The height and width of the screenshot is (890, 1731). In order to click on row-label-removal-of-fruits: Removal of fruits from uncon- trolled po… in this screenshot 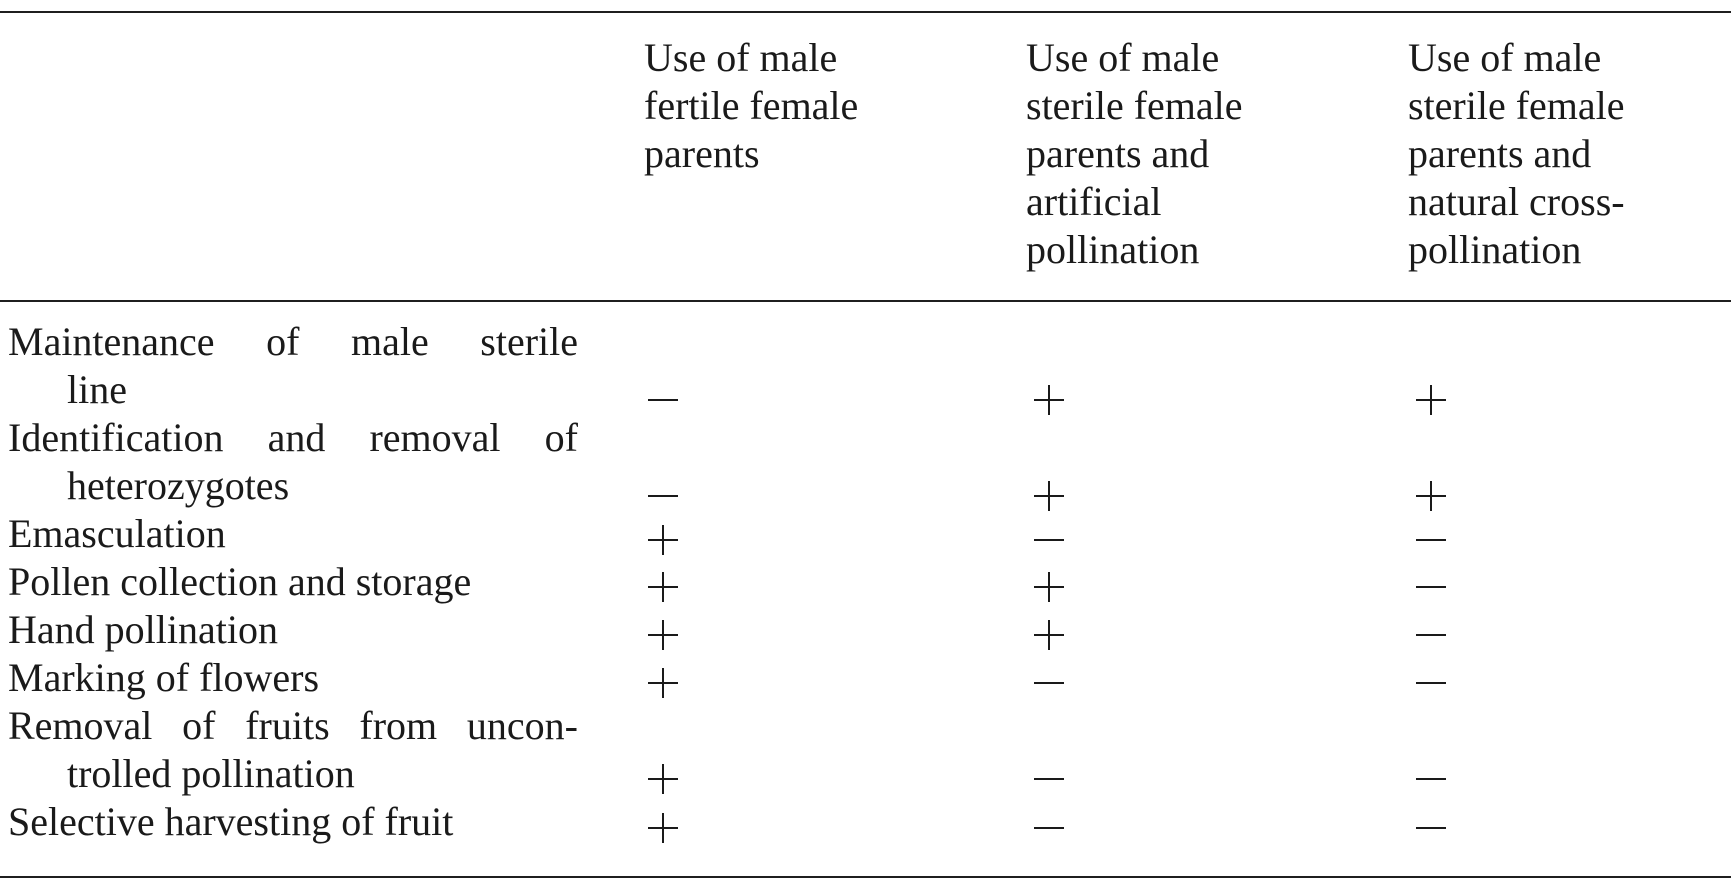, I will do `click(293, 750)`.